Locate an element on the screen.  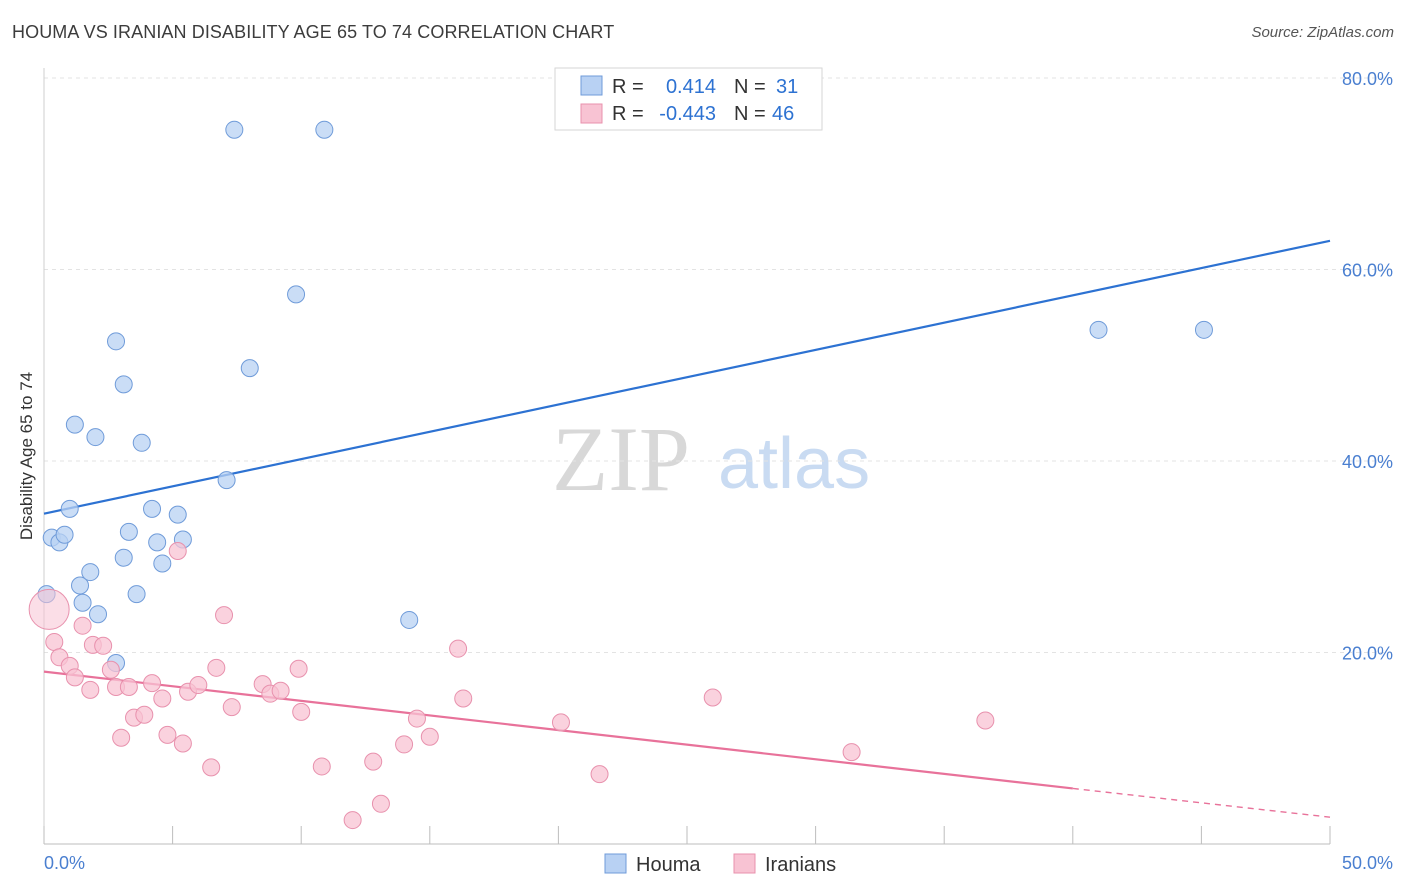
legend-houma-n-value: 31 is located at coordinates (787, 87).